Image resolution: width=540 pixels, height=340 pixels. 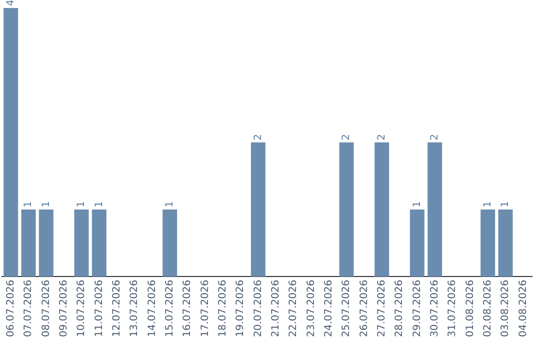 What do you see at coordinates (506, 309) in the screenshot?
I see `x-tick-label: 03.08.2026` at bounding box center [506, 309].